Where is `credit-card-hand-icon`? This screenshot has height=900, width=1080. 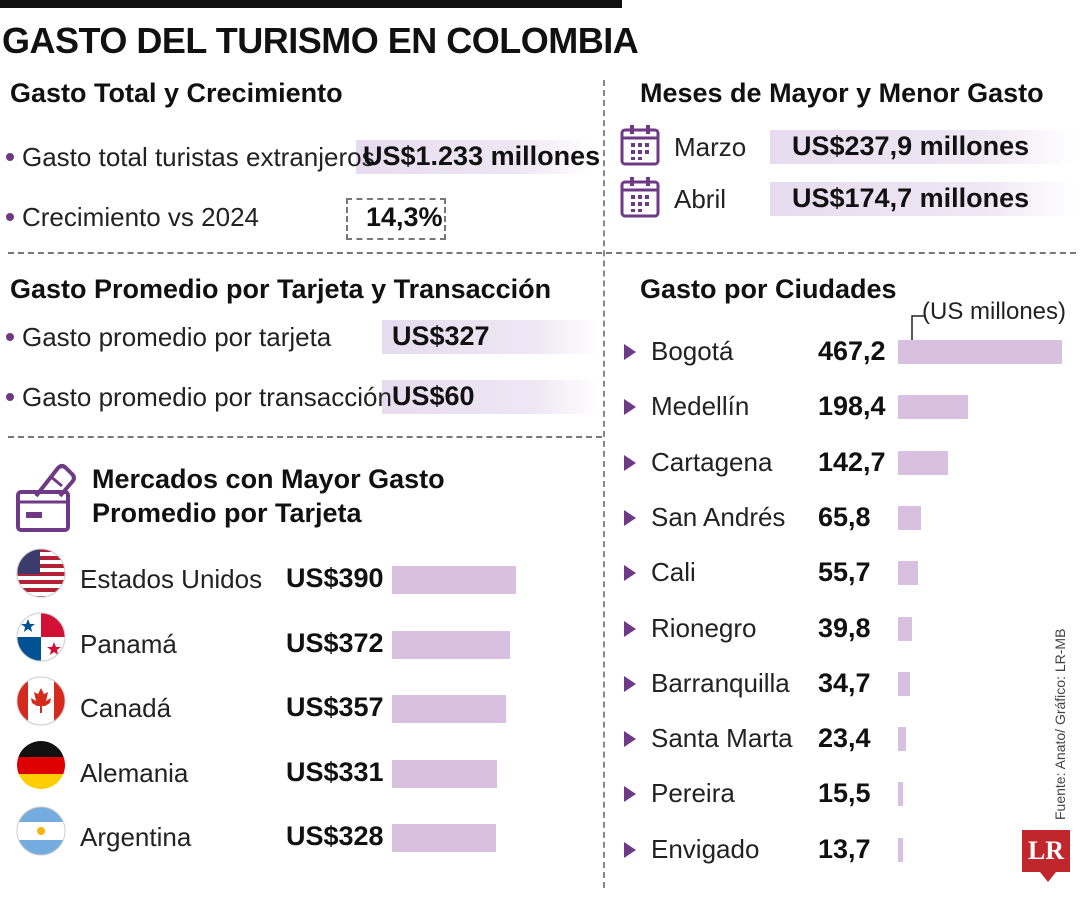 credit-card-hand-icon is located at coordinates (46, 498).